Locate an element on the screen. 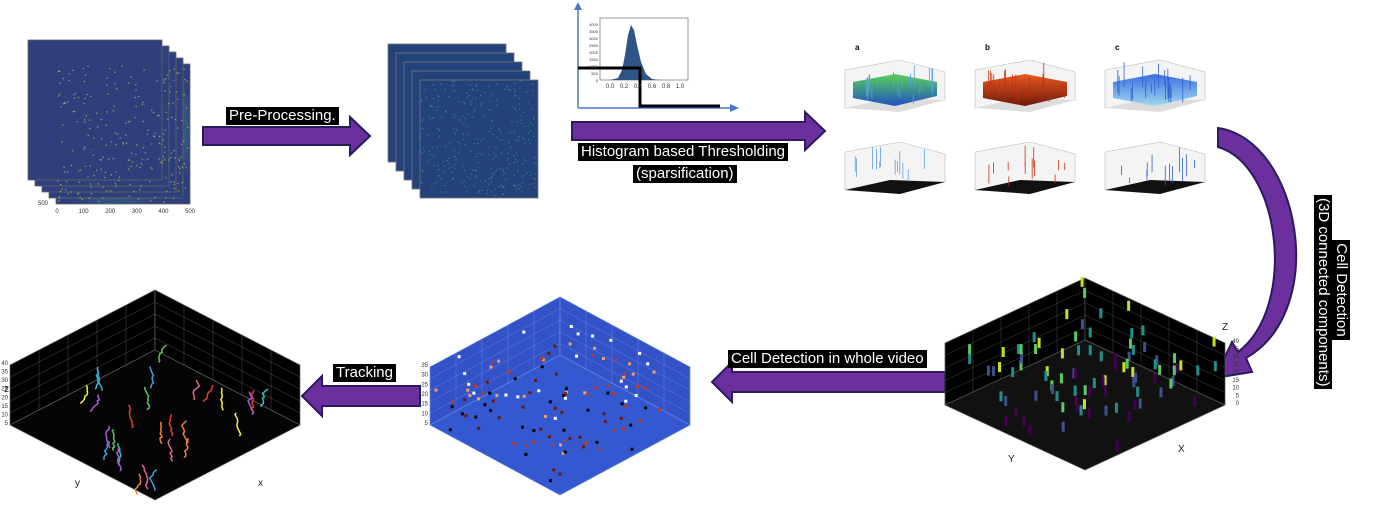 The height and width of the screenshot is (508, 1375). tick-label: 0.6 is located at coordinates (652, 87).